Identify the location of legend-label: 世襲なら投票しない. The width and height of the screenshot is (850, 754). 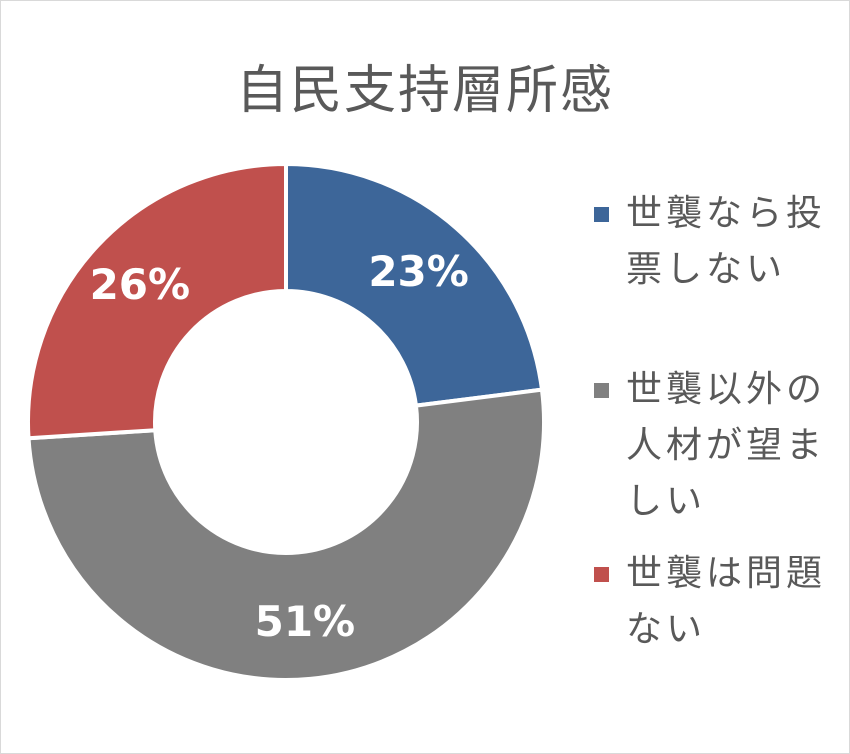
(726, 241).